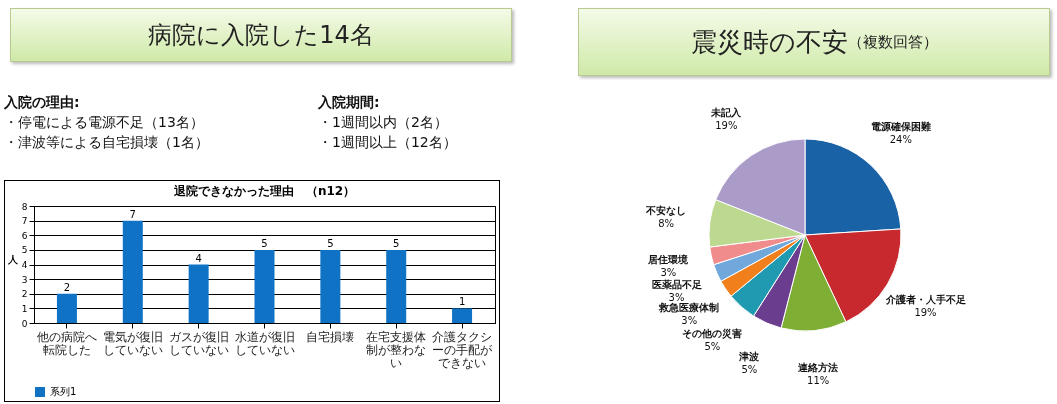 The height and width of the screenshot is (404, 1057). What do you see at coordinates (349, 102) in the screenshot?
I see `text: 入院期間:` at bounding box center [349, 102].